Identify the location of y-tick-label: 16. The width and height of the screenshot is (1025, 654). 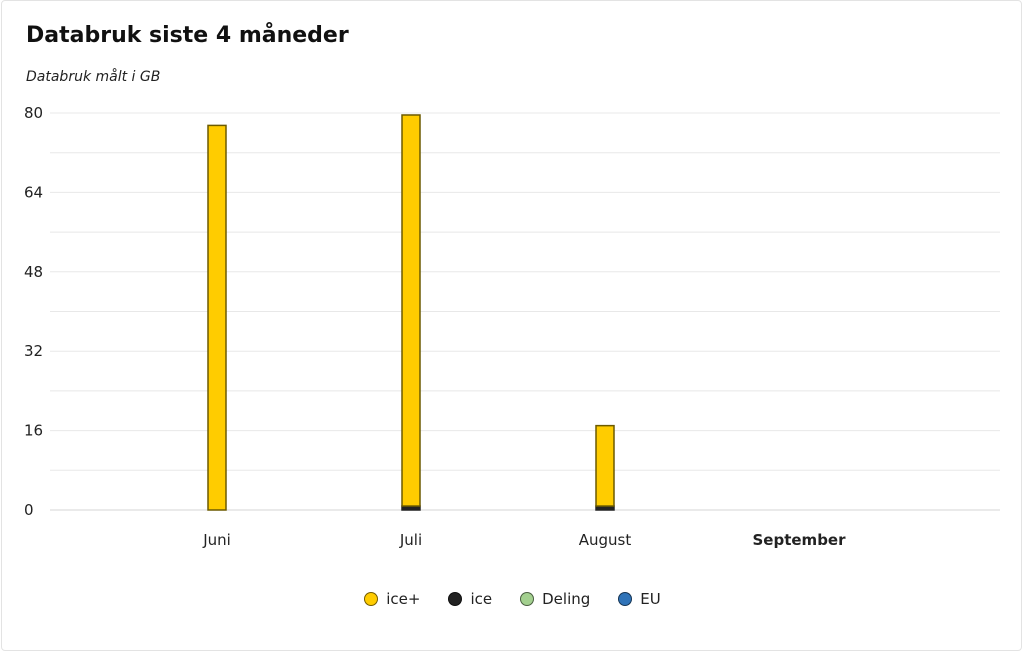
(33, 431).